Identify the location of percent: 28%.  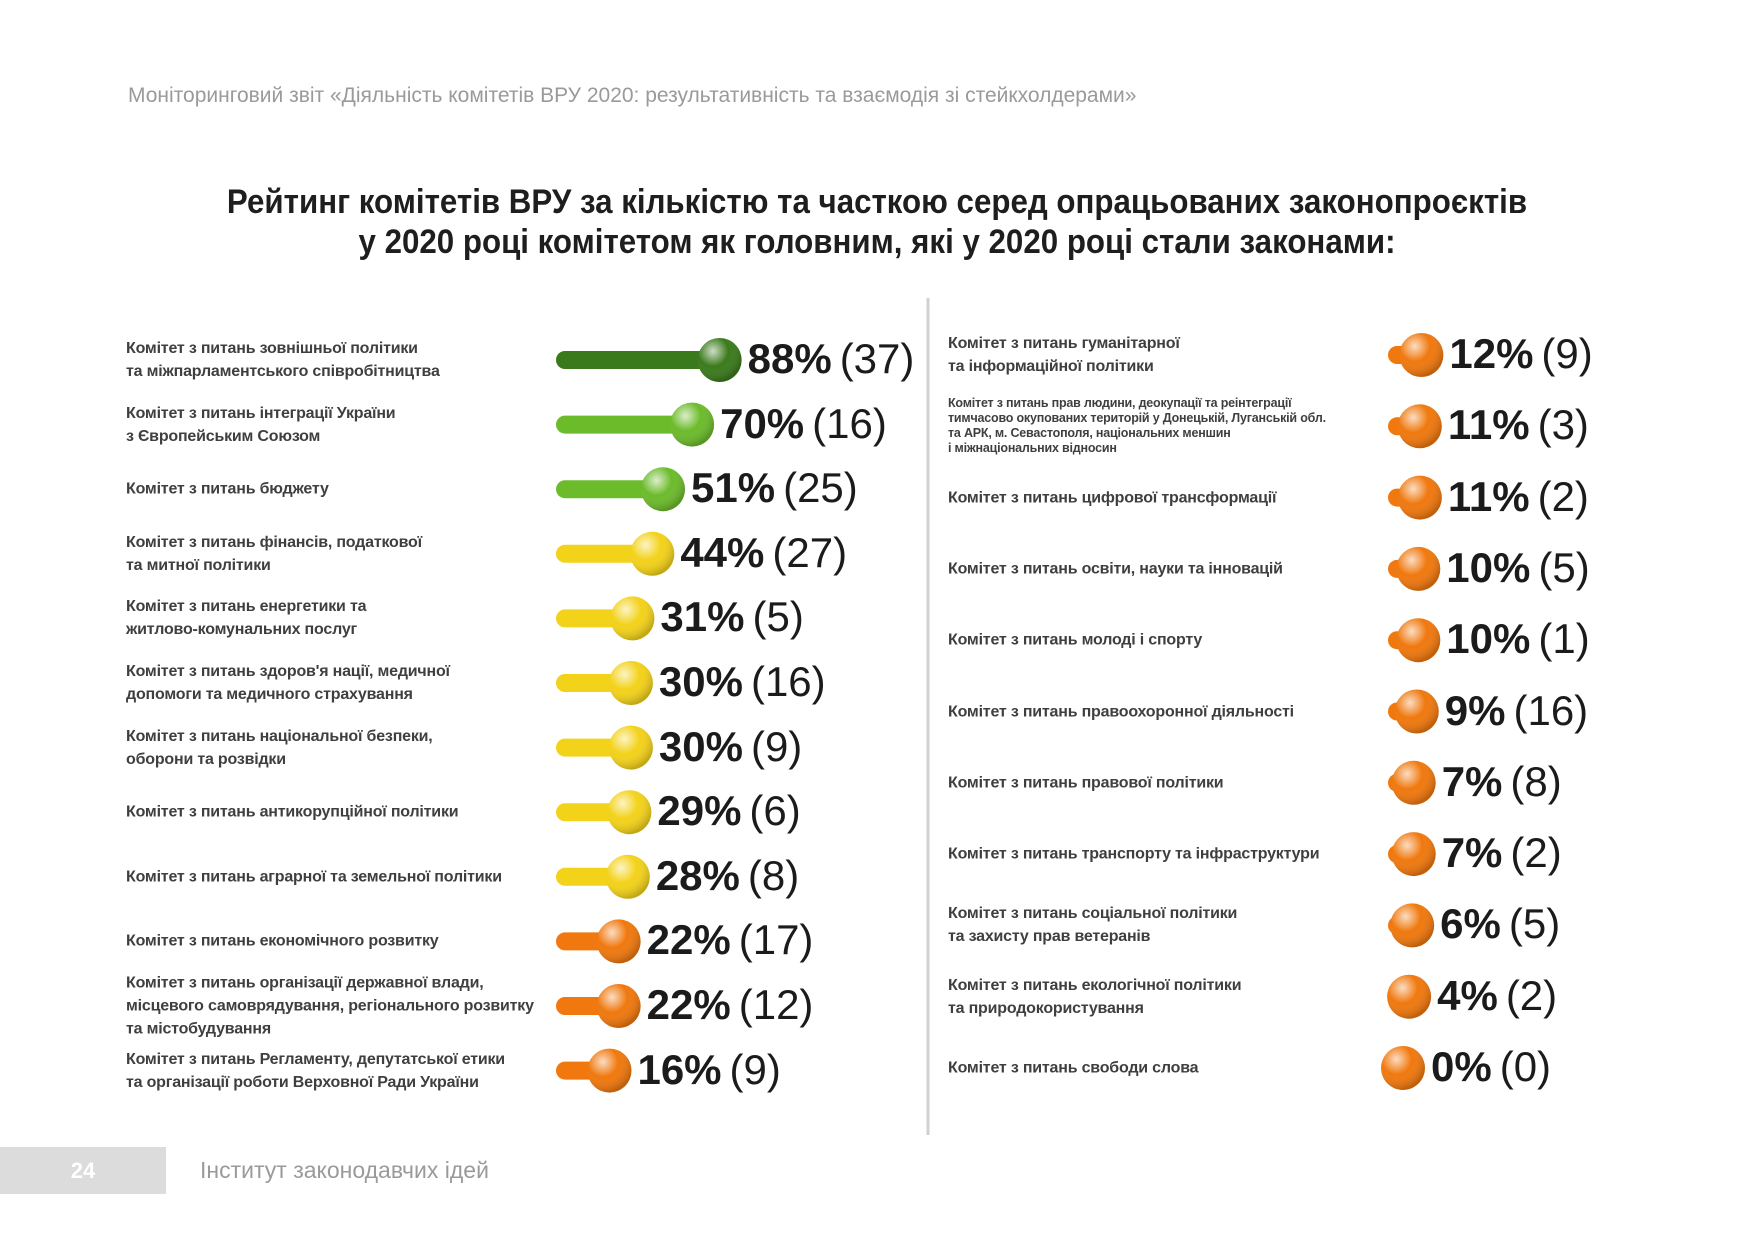
(697, 875).